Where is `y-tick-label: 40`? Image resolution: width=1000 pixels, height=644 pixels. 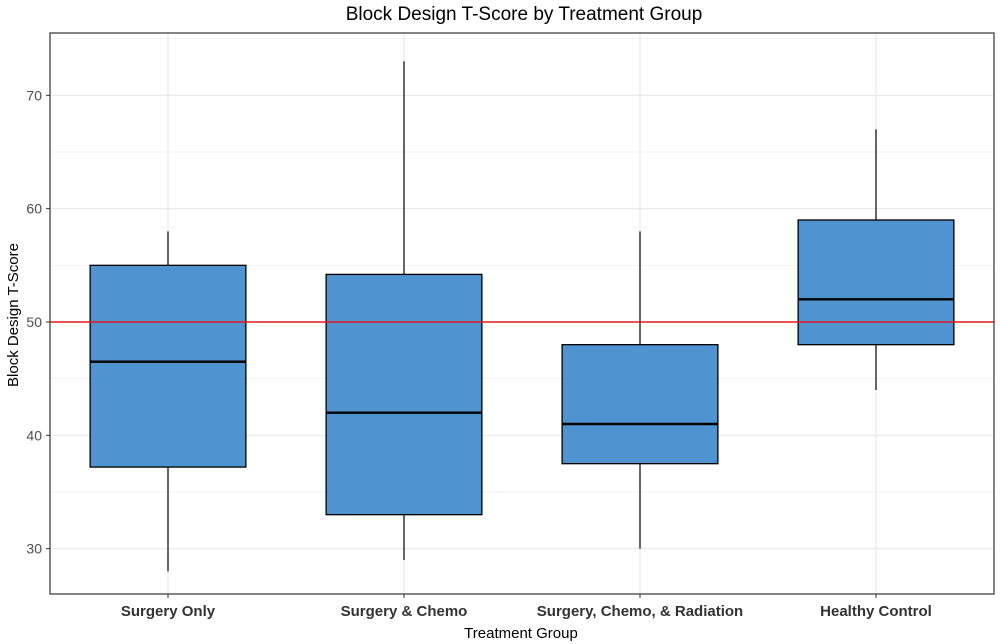 y-tick-label: 40 is located at coordinates (34, 435).